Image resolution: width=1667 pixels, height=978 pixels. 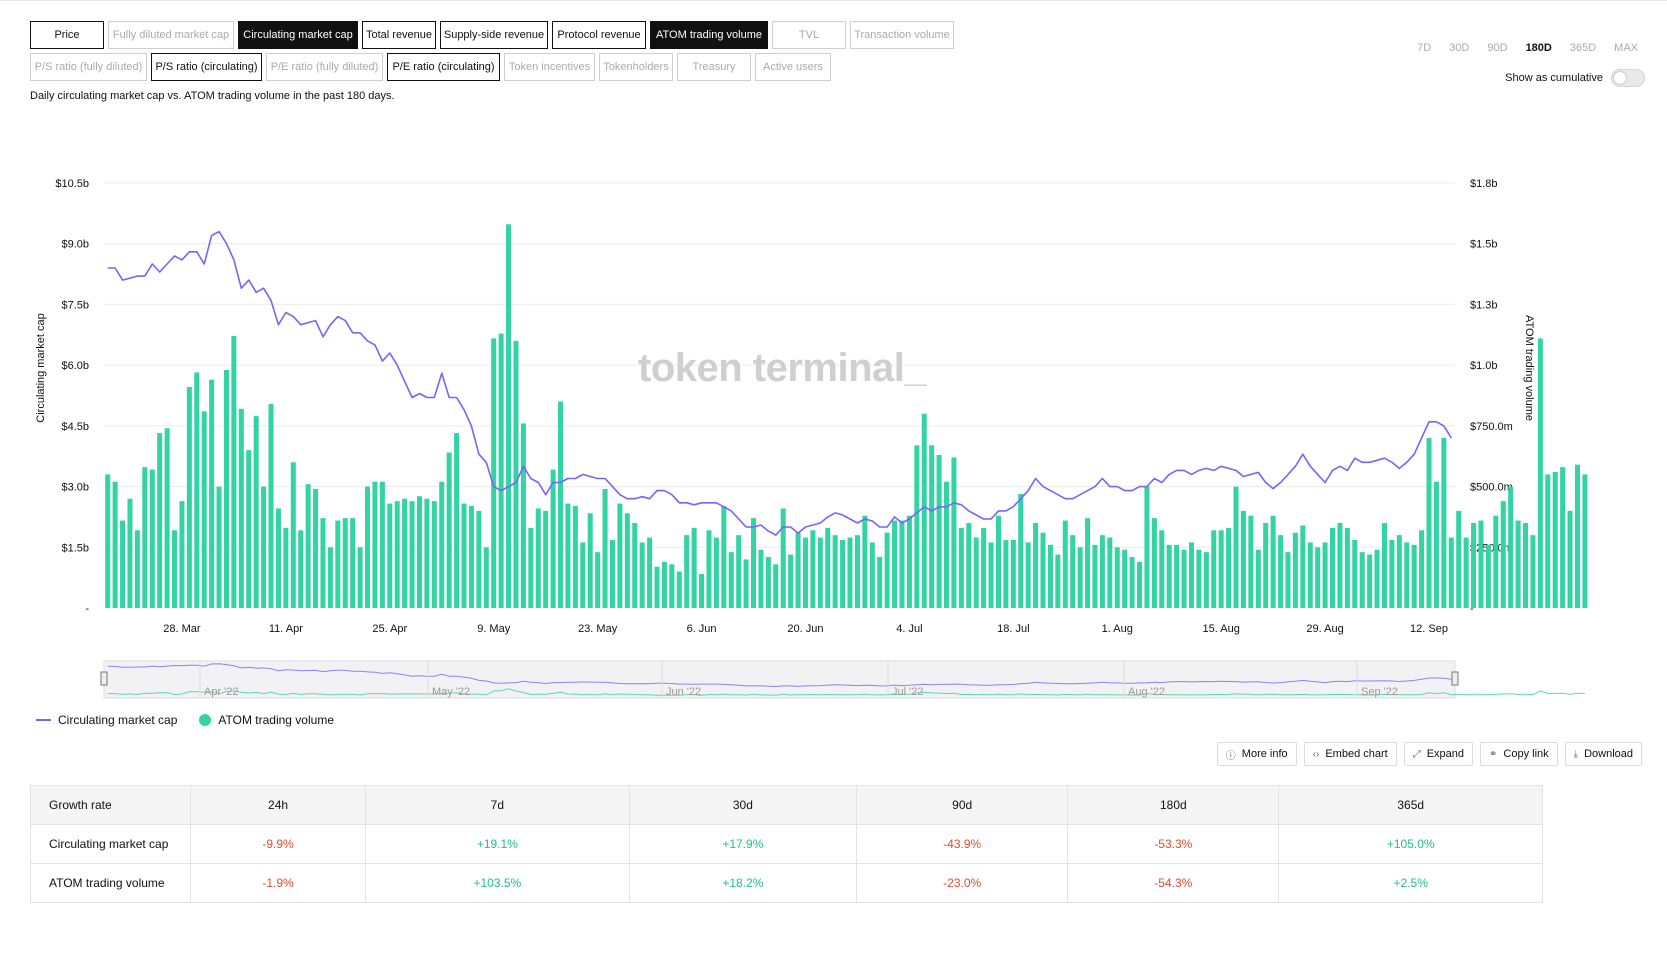 What do you see at coordinates (714, 67) in the screenshot?
I see `metric-tab: Treasury` at bounding box center [714, 67].